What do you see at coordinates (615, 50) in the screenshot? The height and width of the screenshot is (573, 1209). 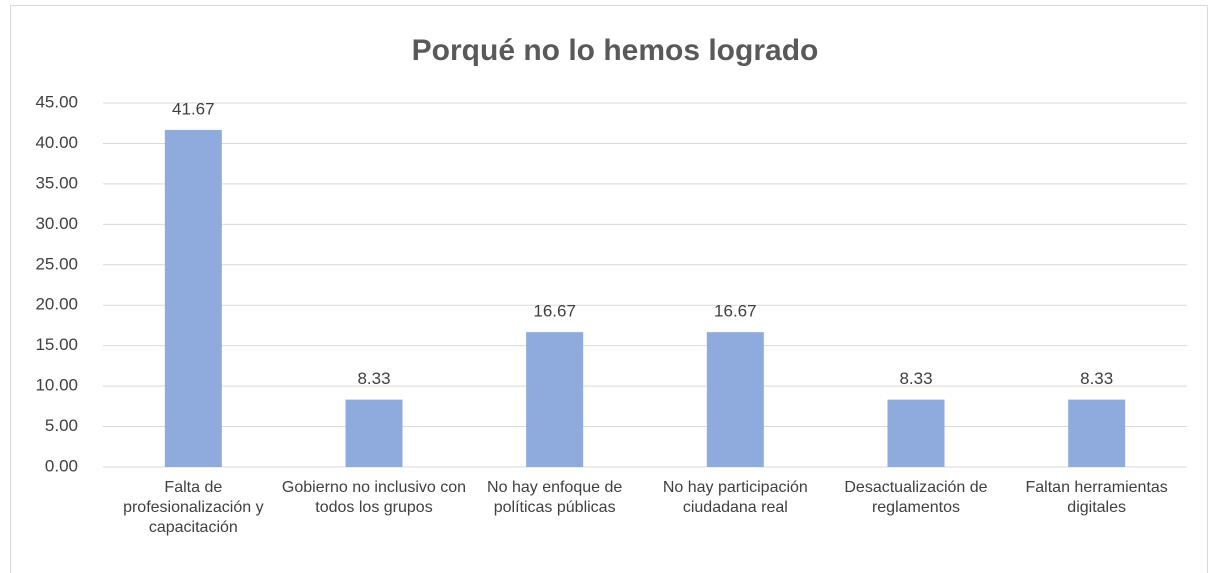 I see `chart-title: Porqué no lo hemos logrado` at bounding box center [615, 50].